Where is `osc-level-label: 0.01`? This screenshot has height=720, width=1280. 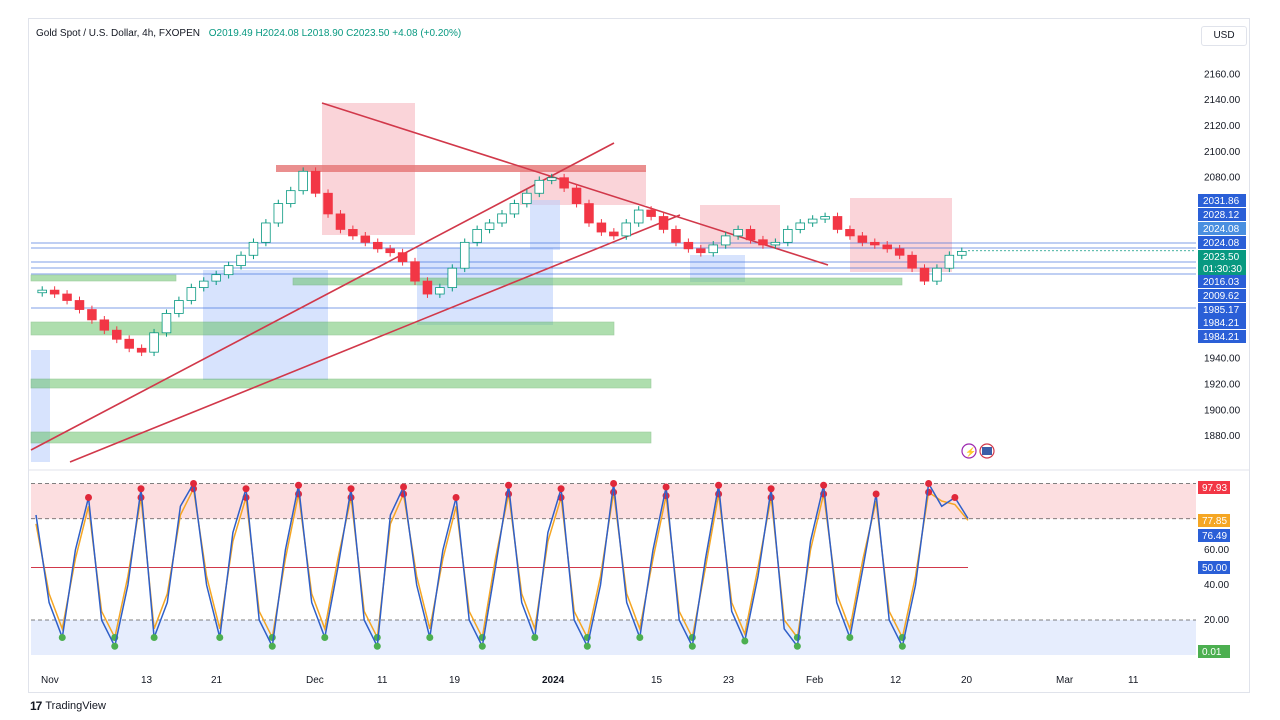 osc-level-label: 0.01 is located at coordinates (1212, 652).